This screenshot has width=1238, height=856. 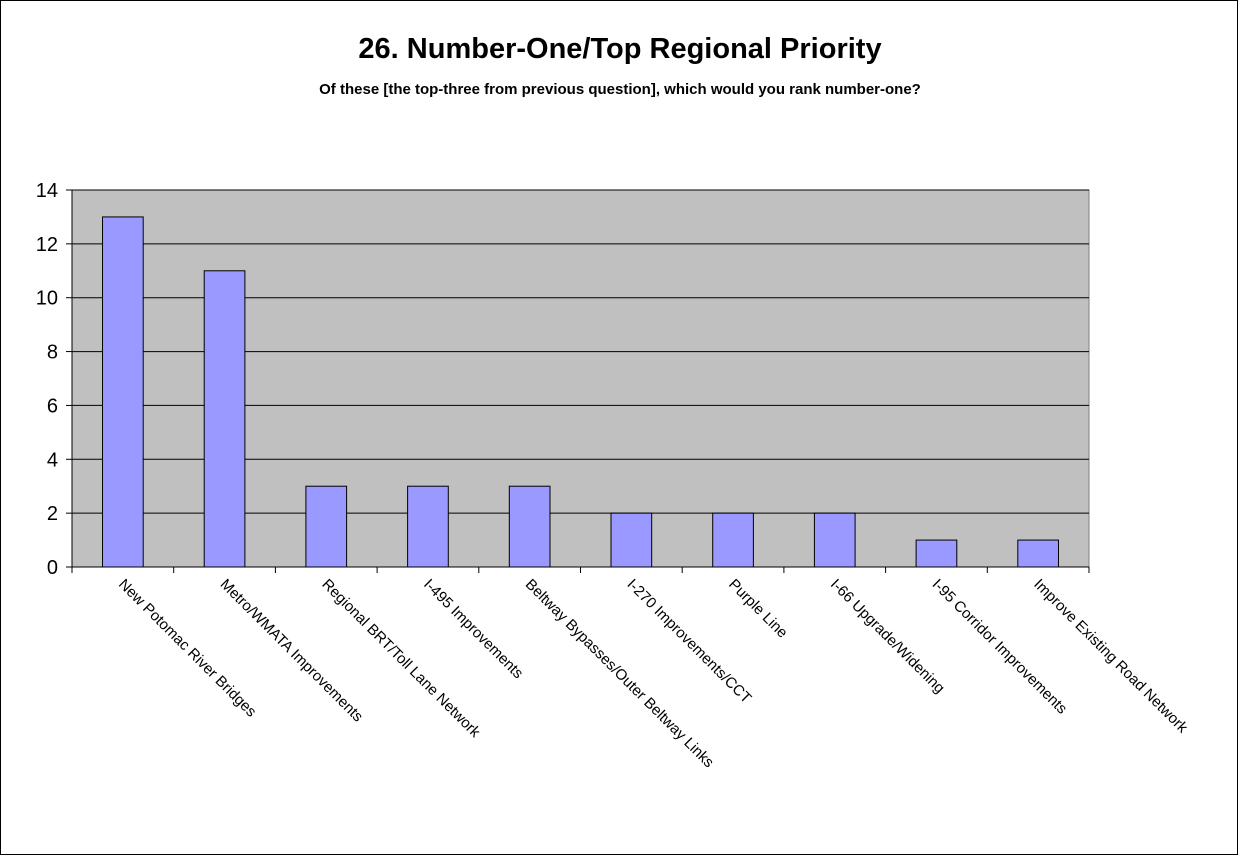 What do you see at coordinates (758, 609) in the screenshot?
I see `x-category-label: Purple Line` at bounding box center [758, 609].